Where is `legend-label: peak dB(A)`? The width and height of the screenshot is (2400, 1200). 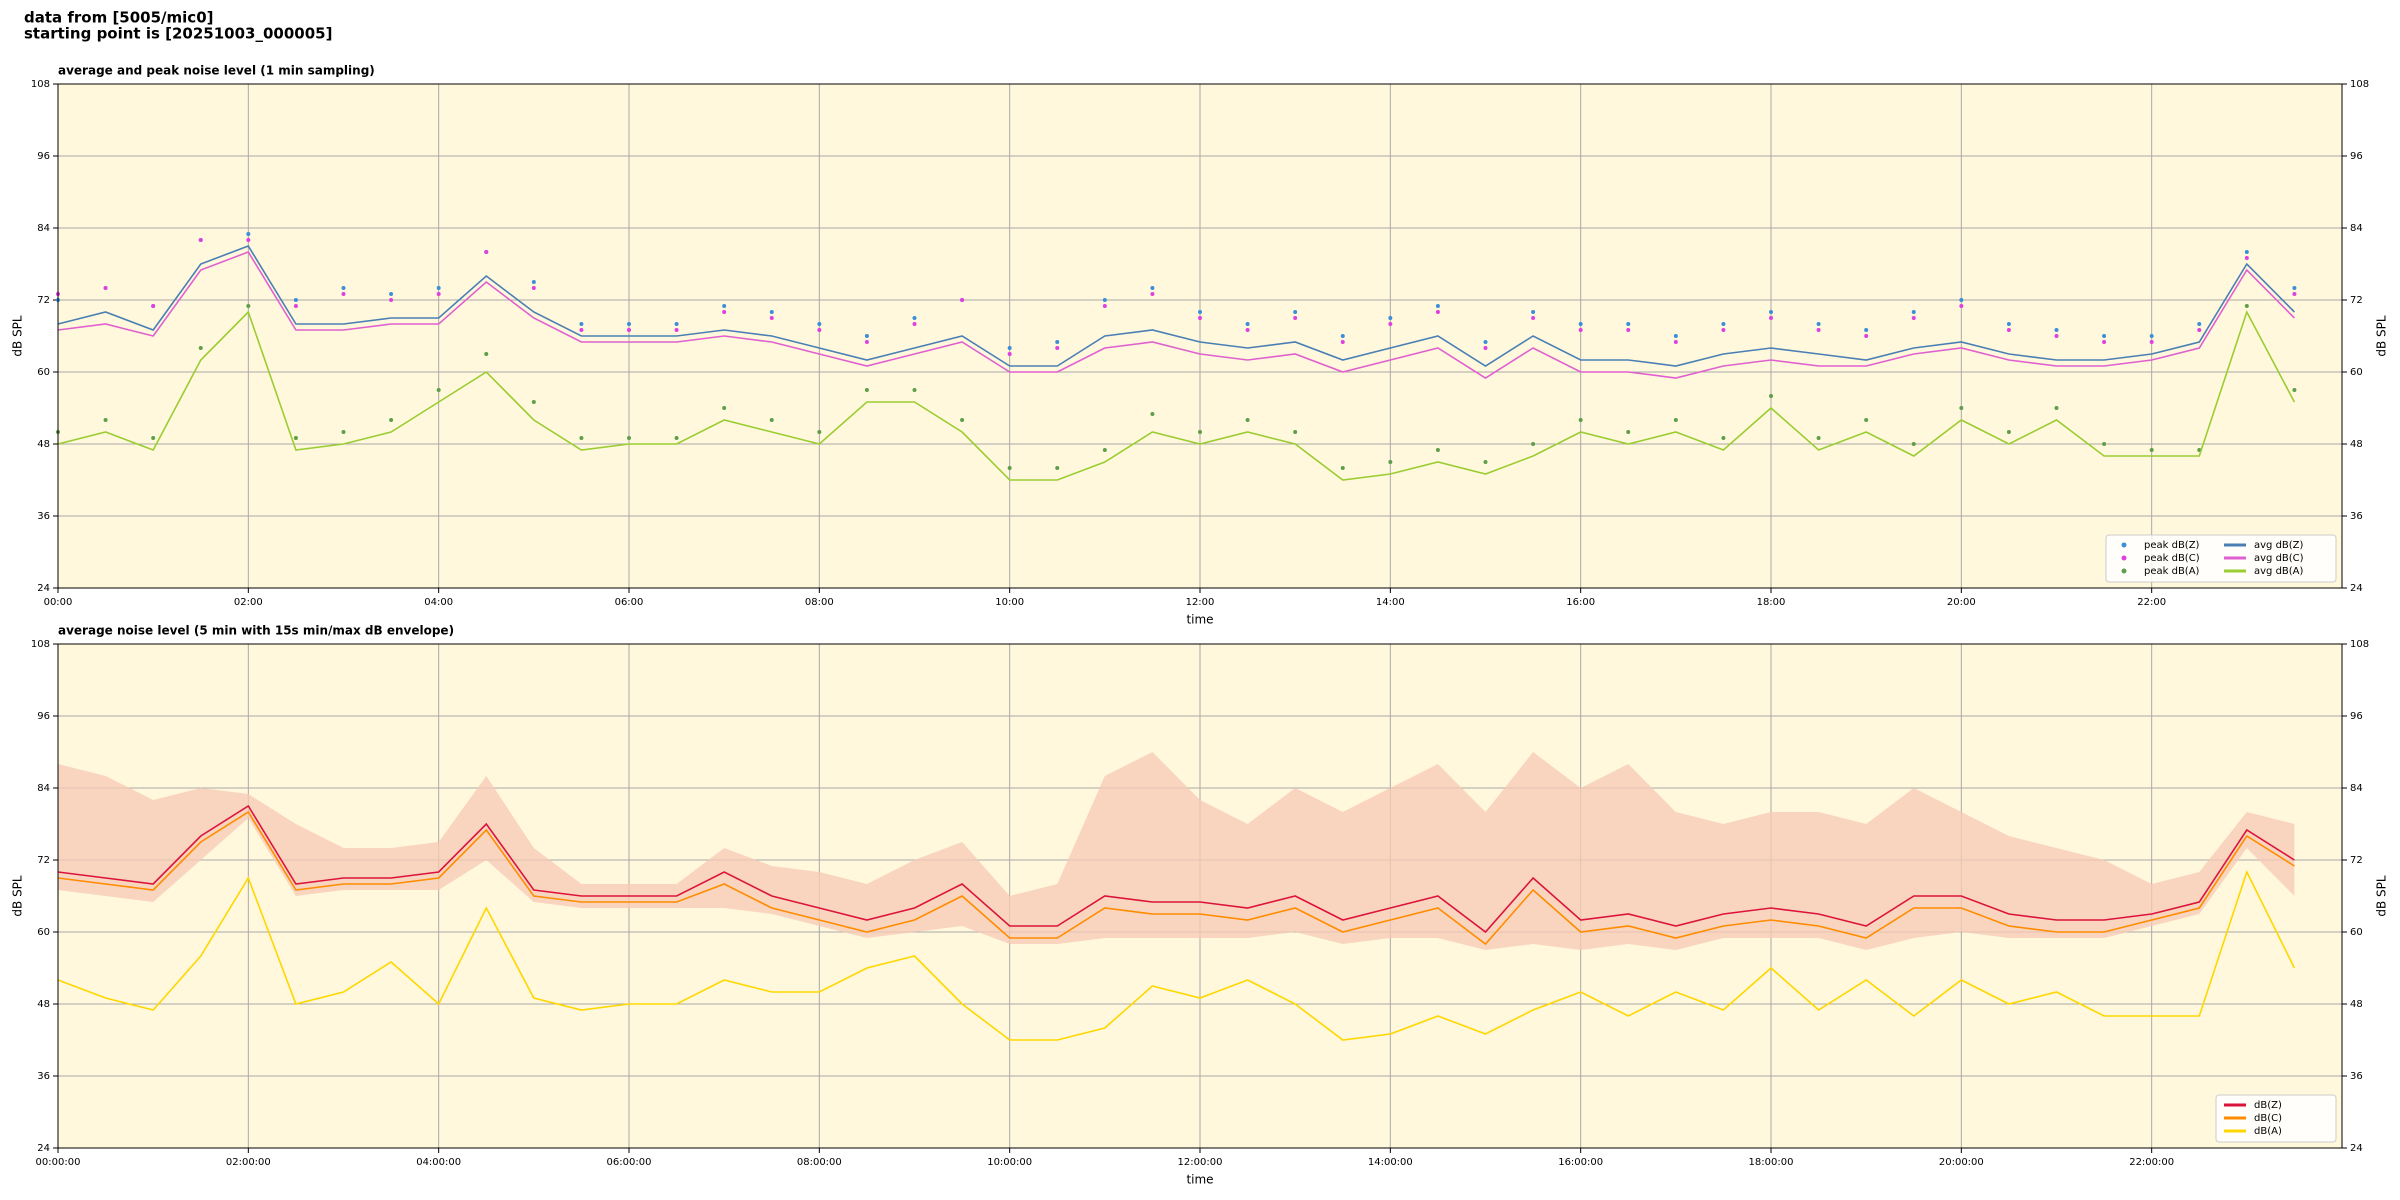
legend-label: peak dB(A) is located at coordinates (2172, 571).